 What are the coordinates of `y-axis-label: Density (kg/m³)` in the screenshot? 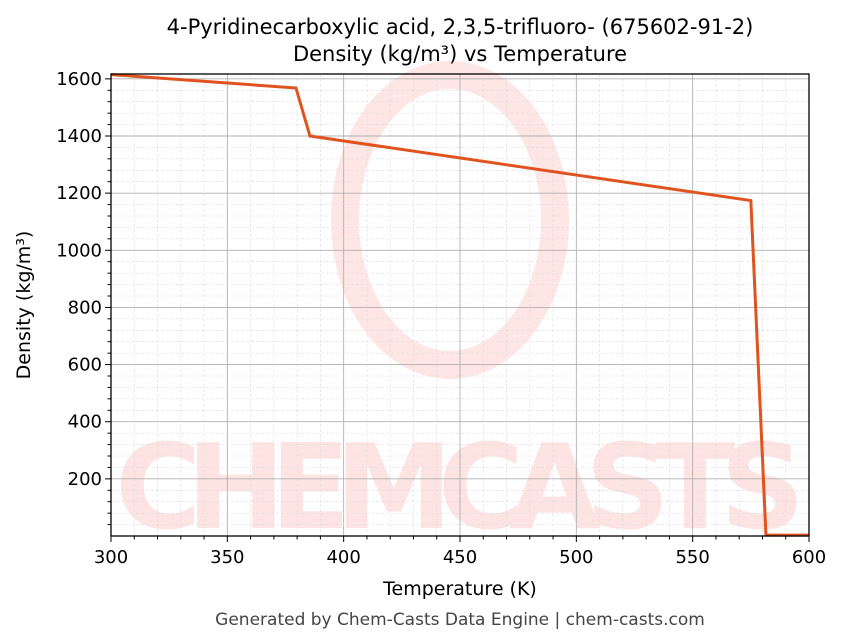 It's located at (24, 305).